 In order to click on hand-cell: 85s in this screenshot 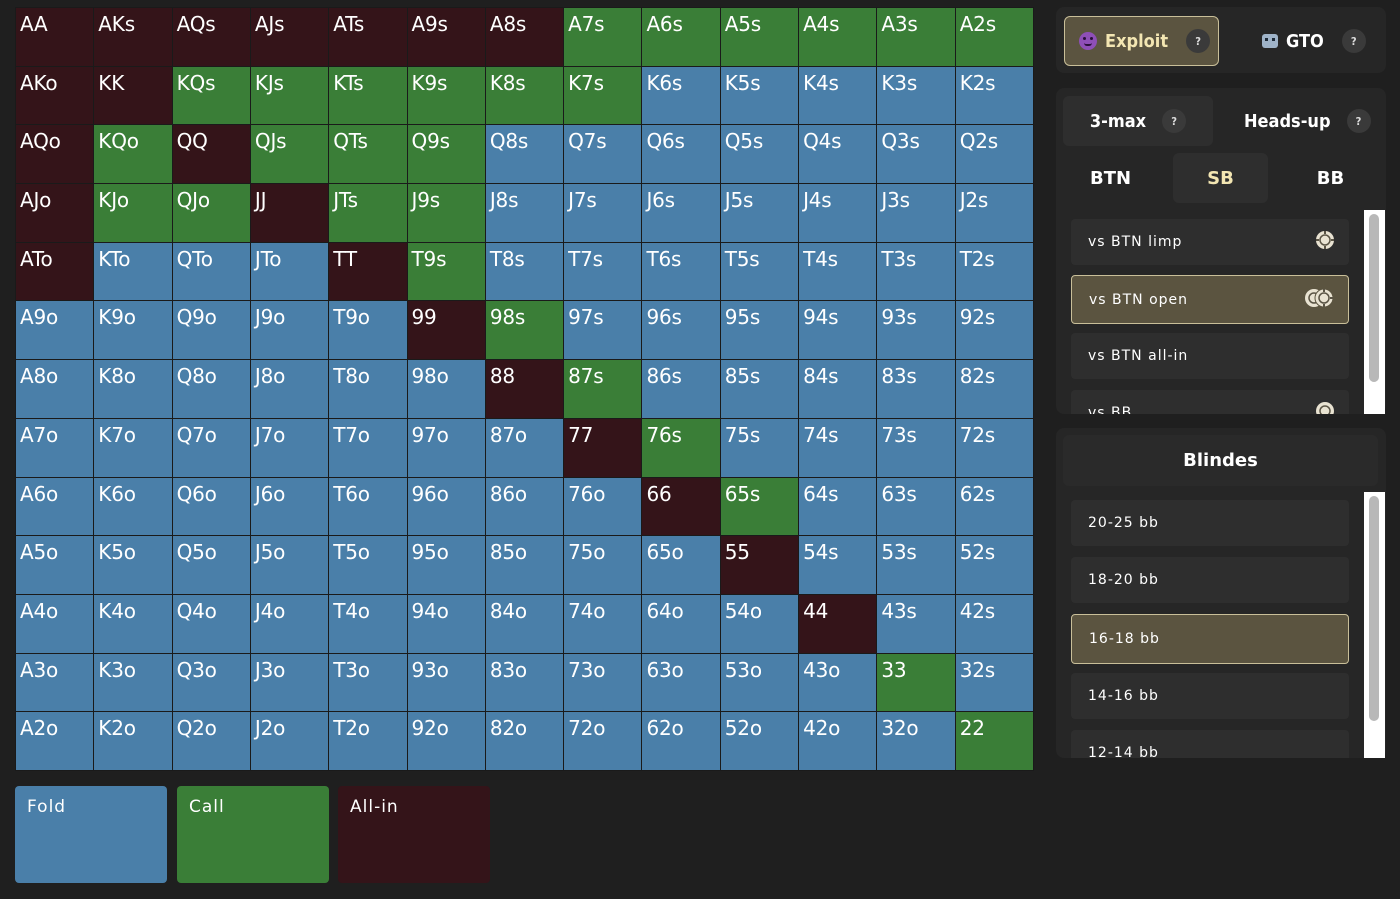, I will do `click(759, 389)`.